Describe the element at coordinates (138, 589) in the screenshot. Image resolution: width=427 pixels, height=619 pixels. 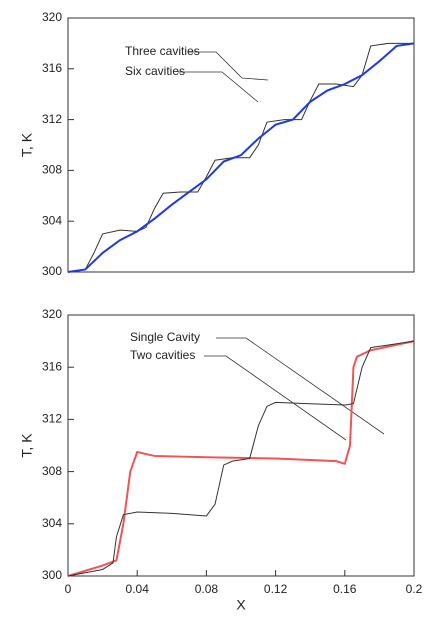
I see `x-tick-label: 0.04` at that location.